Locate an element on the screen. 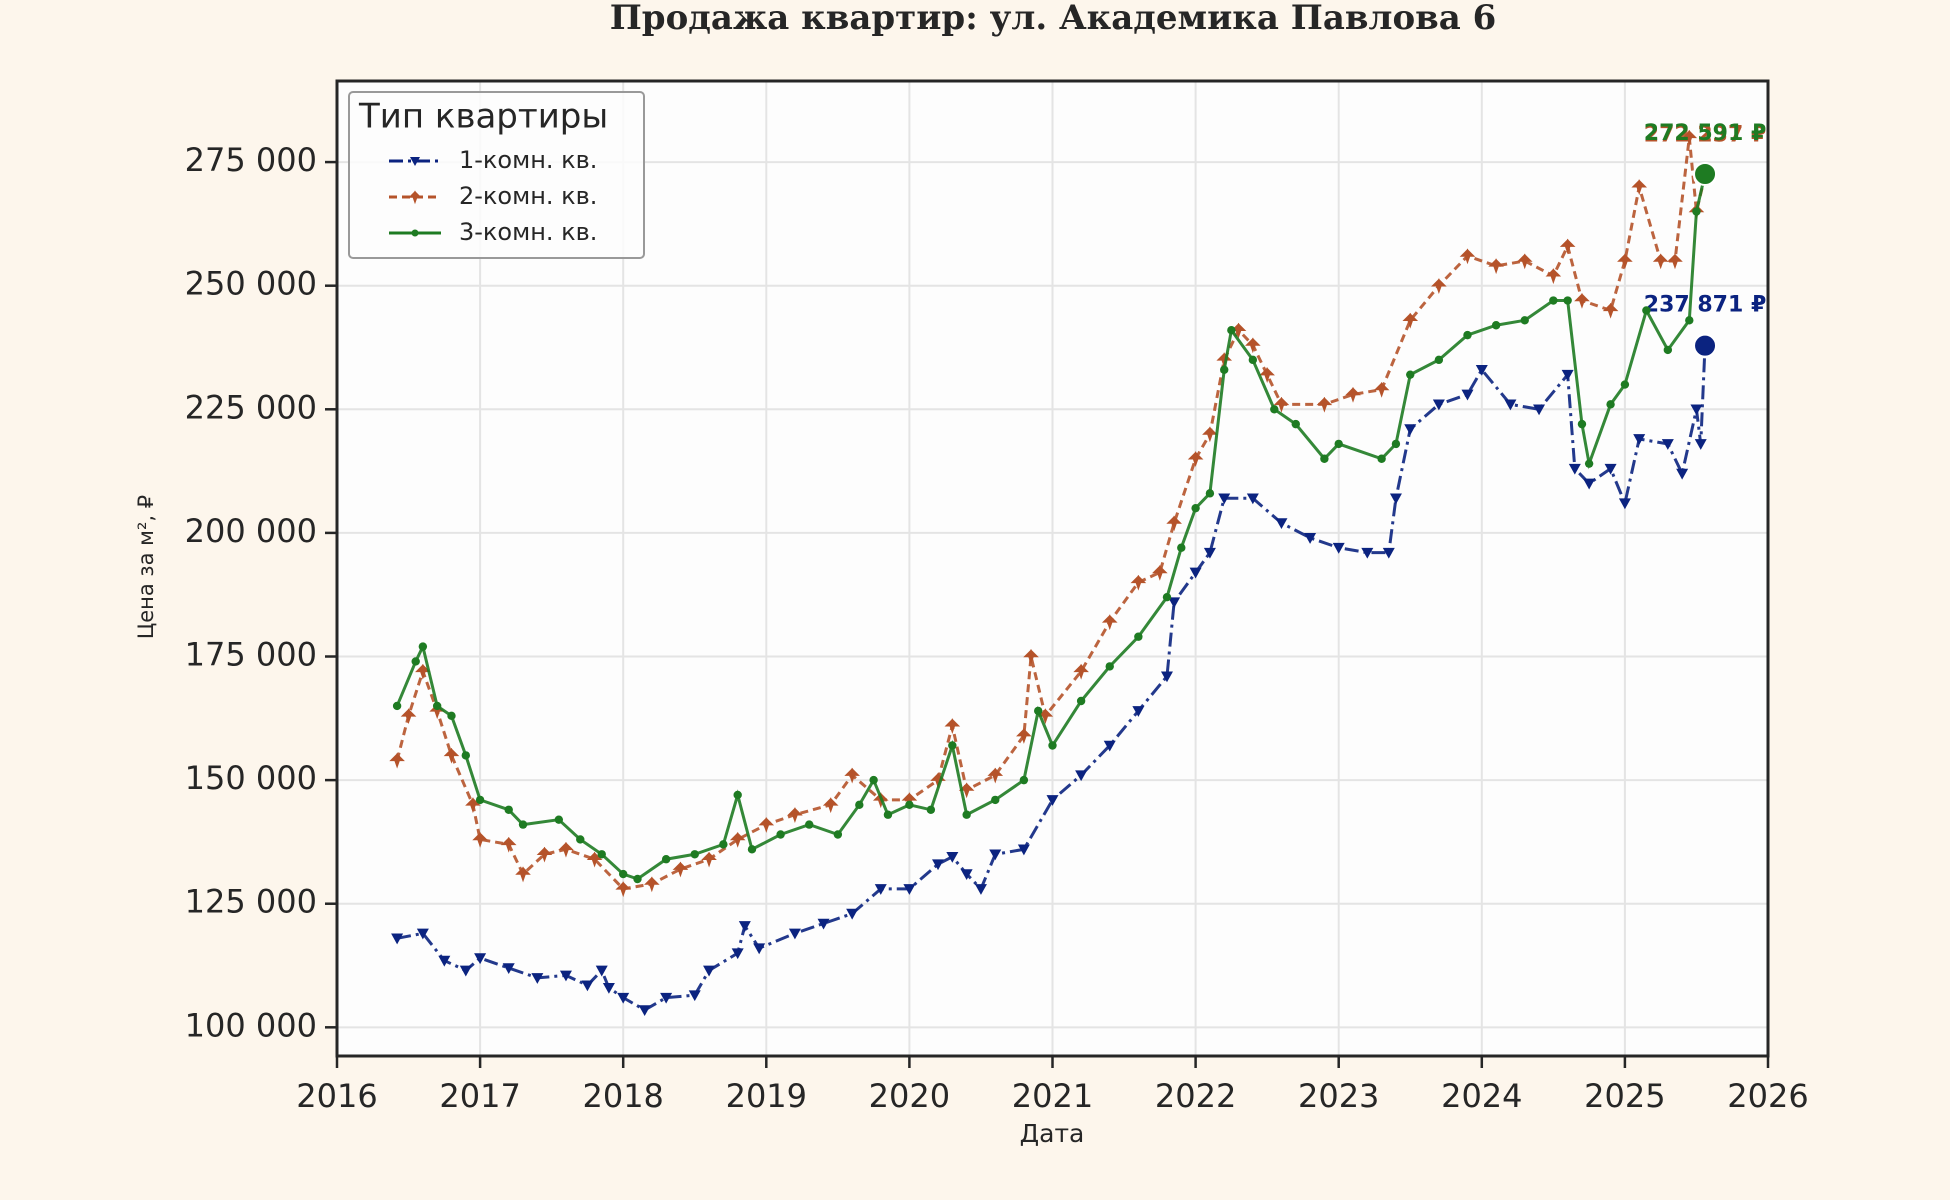 The width and height of the screenshot is (1950, 1200). value-label: 272 591 ₽ is located at coordinates (1705, 133).